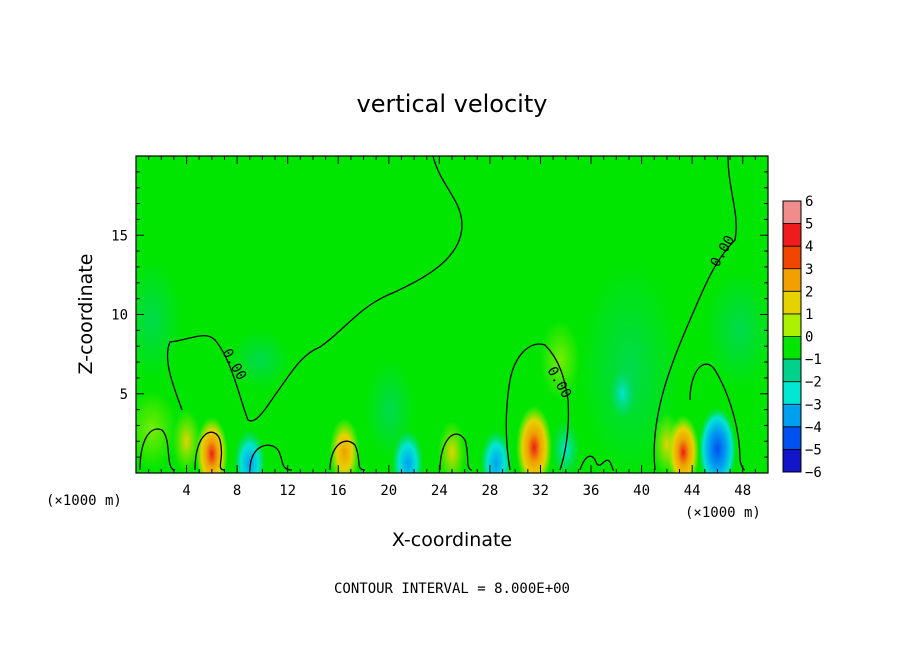  What do you see at coordinates (540, 491) in the screenshot?
I see `x-tick-label: 32` at bounding box center [540, 491].